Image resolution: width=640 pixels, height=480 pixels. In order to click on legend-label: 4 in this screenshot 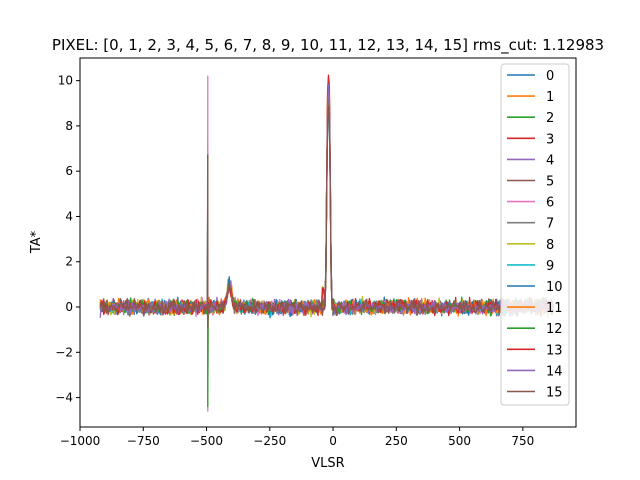, I will do `click(550, 160)`.